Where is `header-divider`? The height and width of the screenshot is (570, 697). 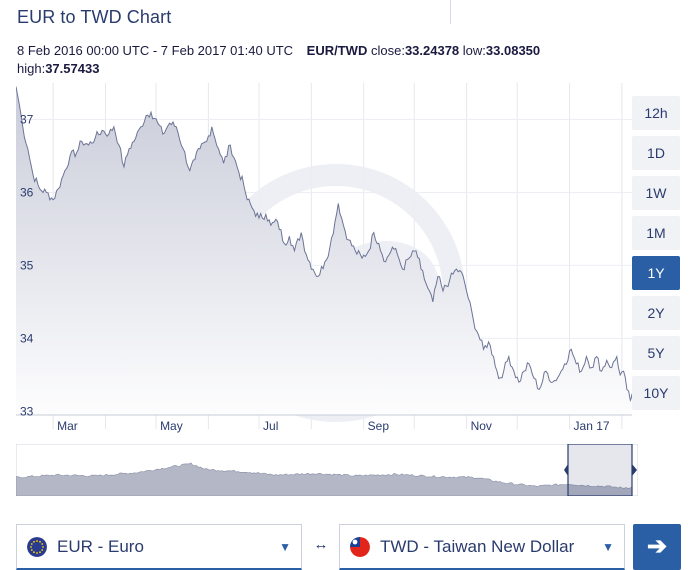
header-divider is located at coordinates (450, 12).